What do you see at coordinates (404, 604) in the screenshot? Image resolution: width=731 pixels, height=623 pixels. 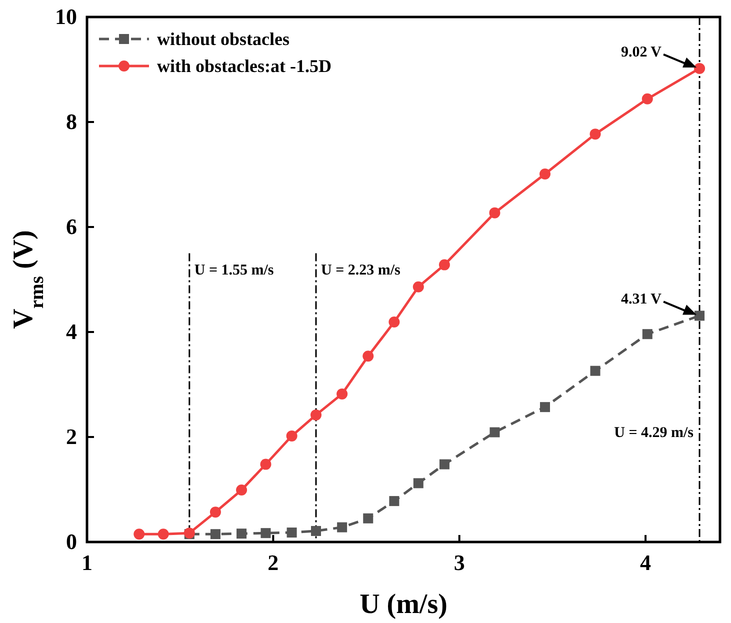 I see `x-axis-title: U (m/s)` at bounding box center [404, 604].